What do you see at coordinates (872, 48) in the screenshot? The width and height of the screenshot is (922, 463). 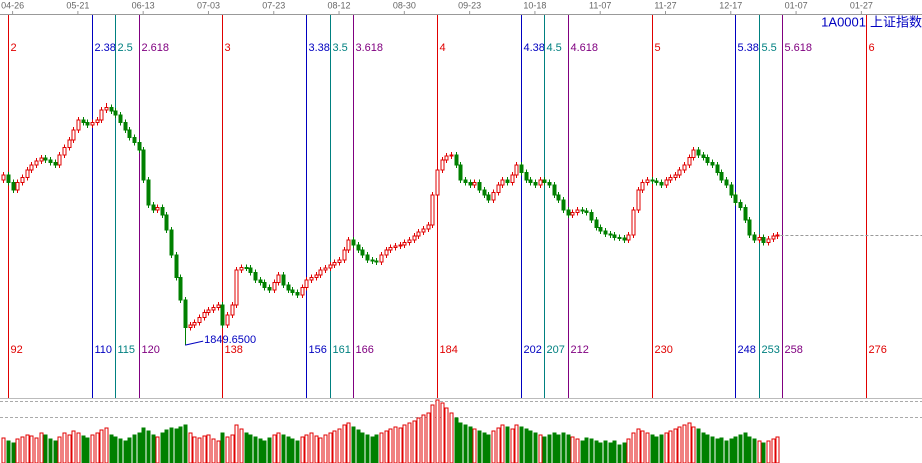 I see `fib-ratio-label: 6` at bounding box center [872, 48].